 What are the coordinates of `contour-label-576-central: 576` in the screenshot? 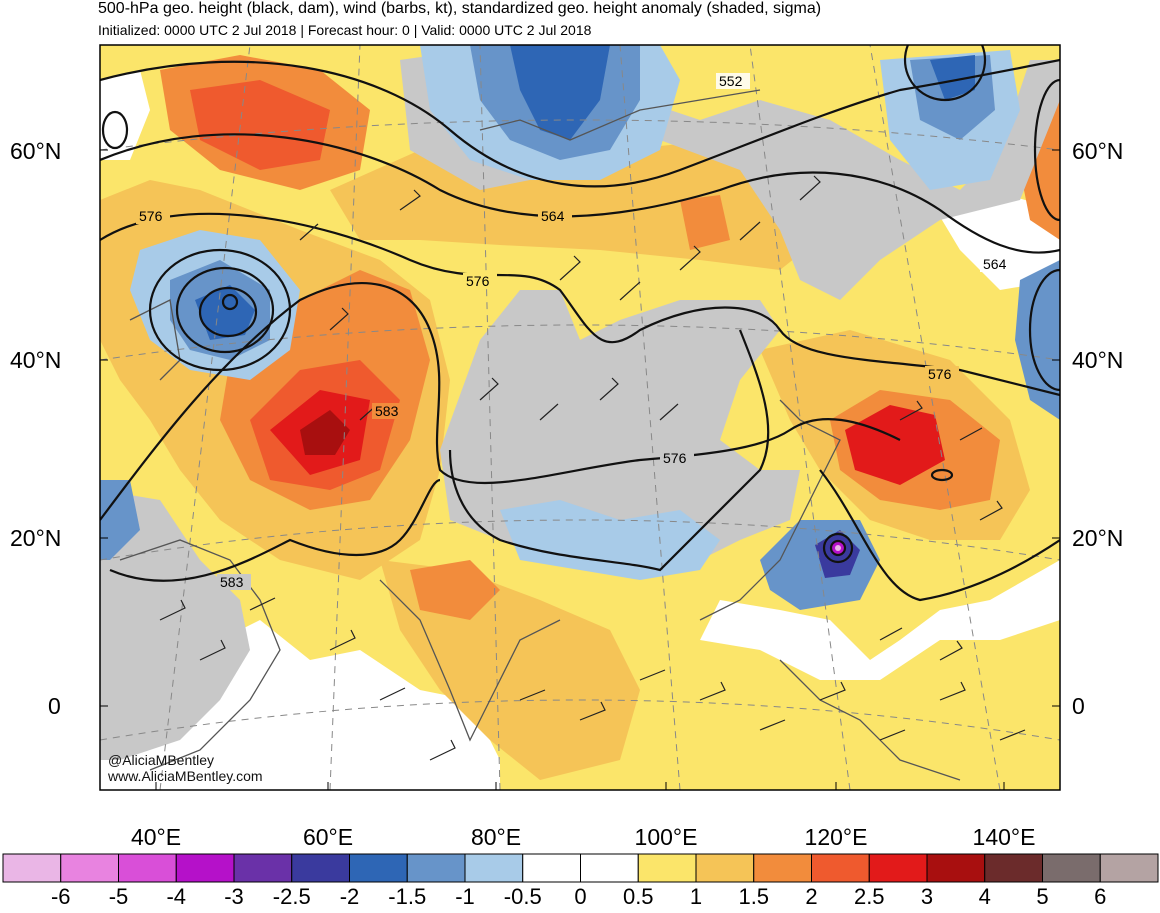 It's located at (478, 281).